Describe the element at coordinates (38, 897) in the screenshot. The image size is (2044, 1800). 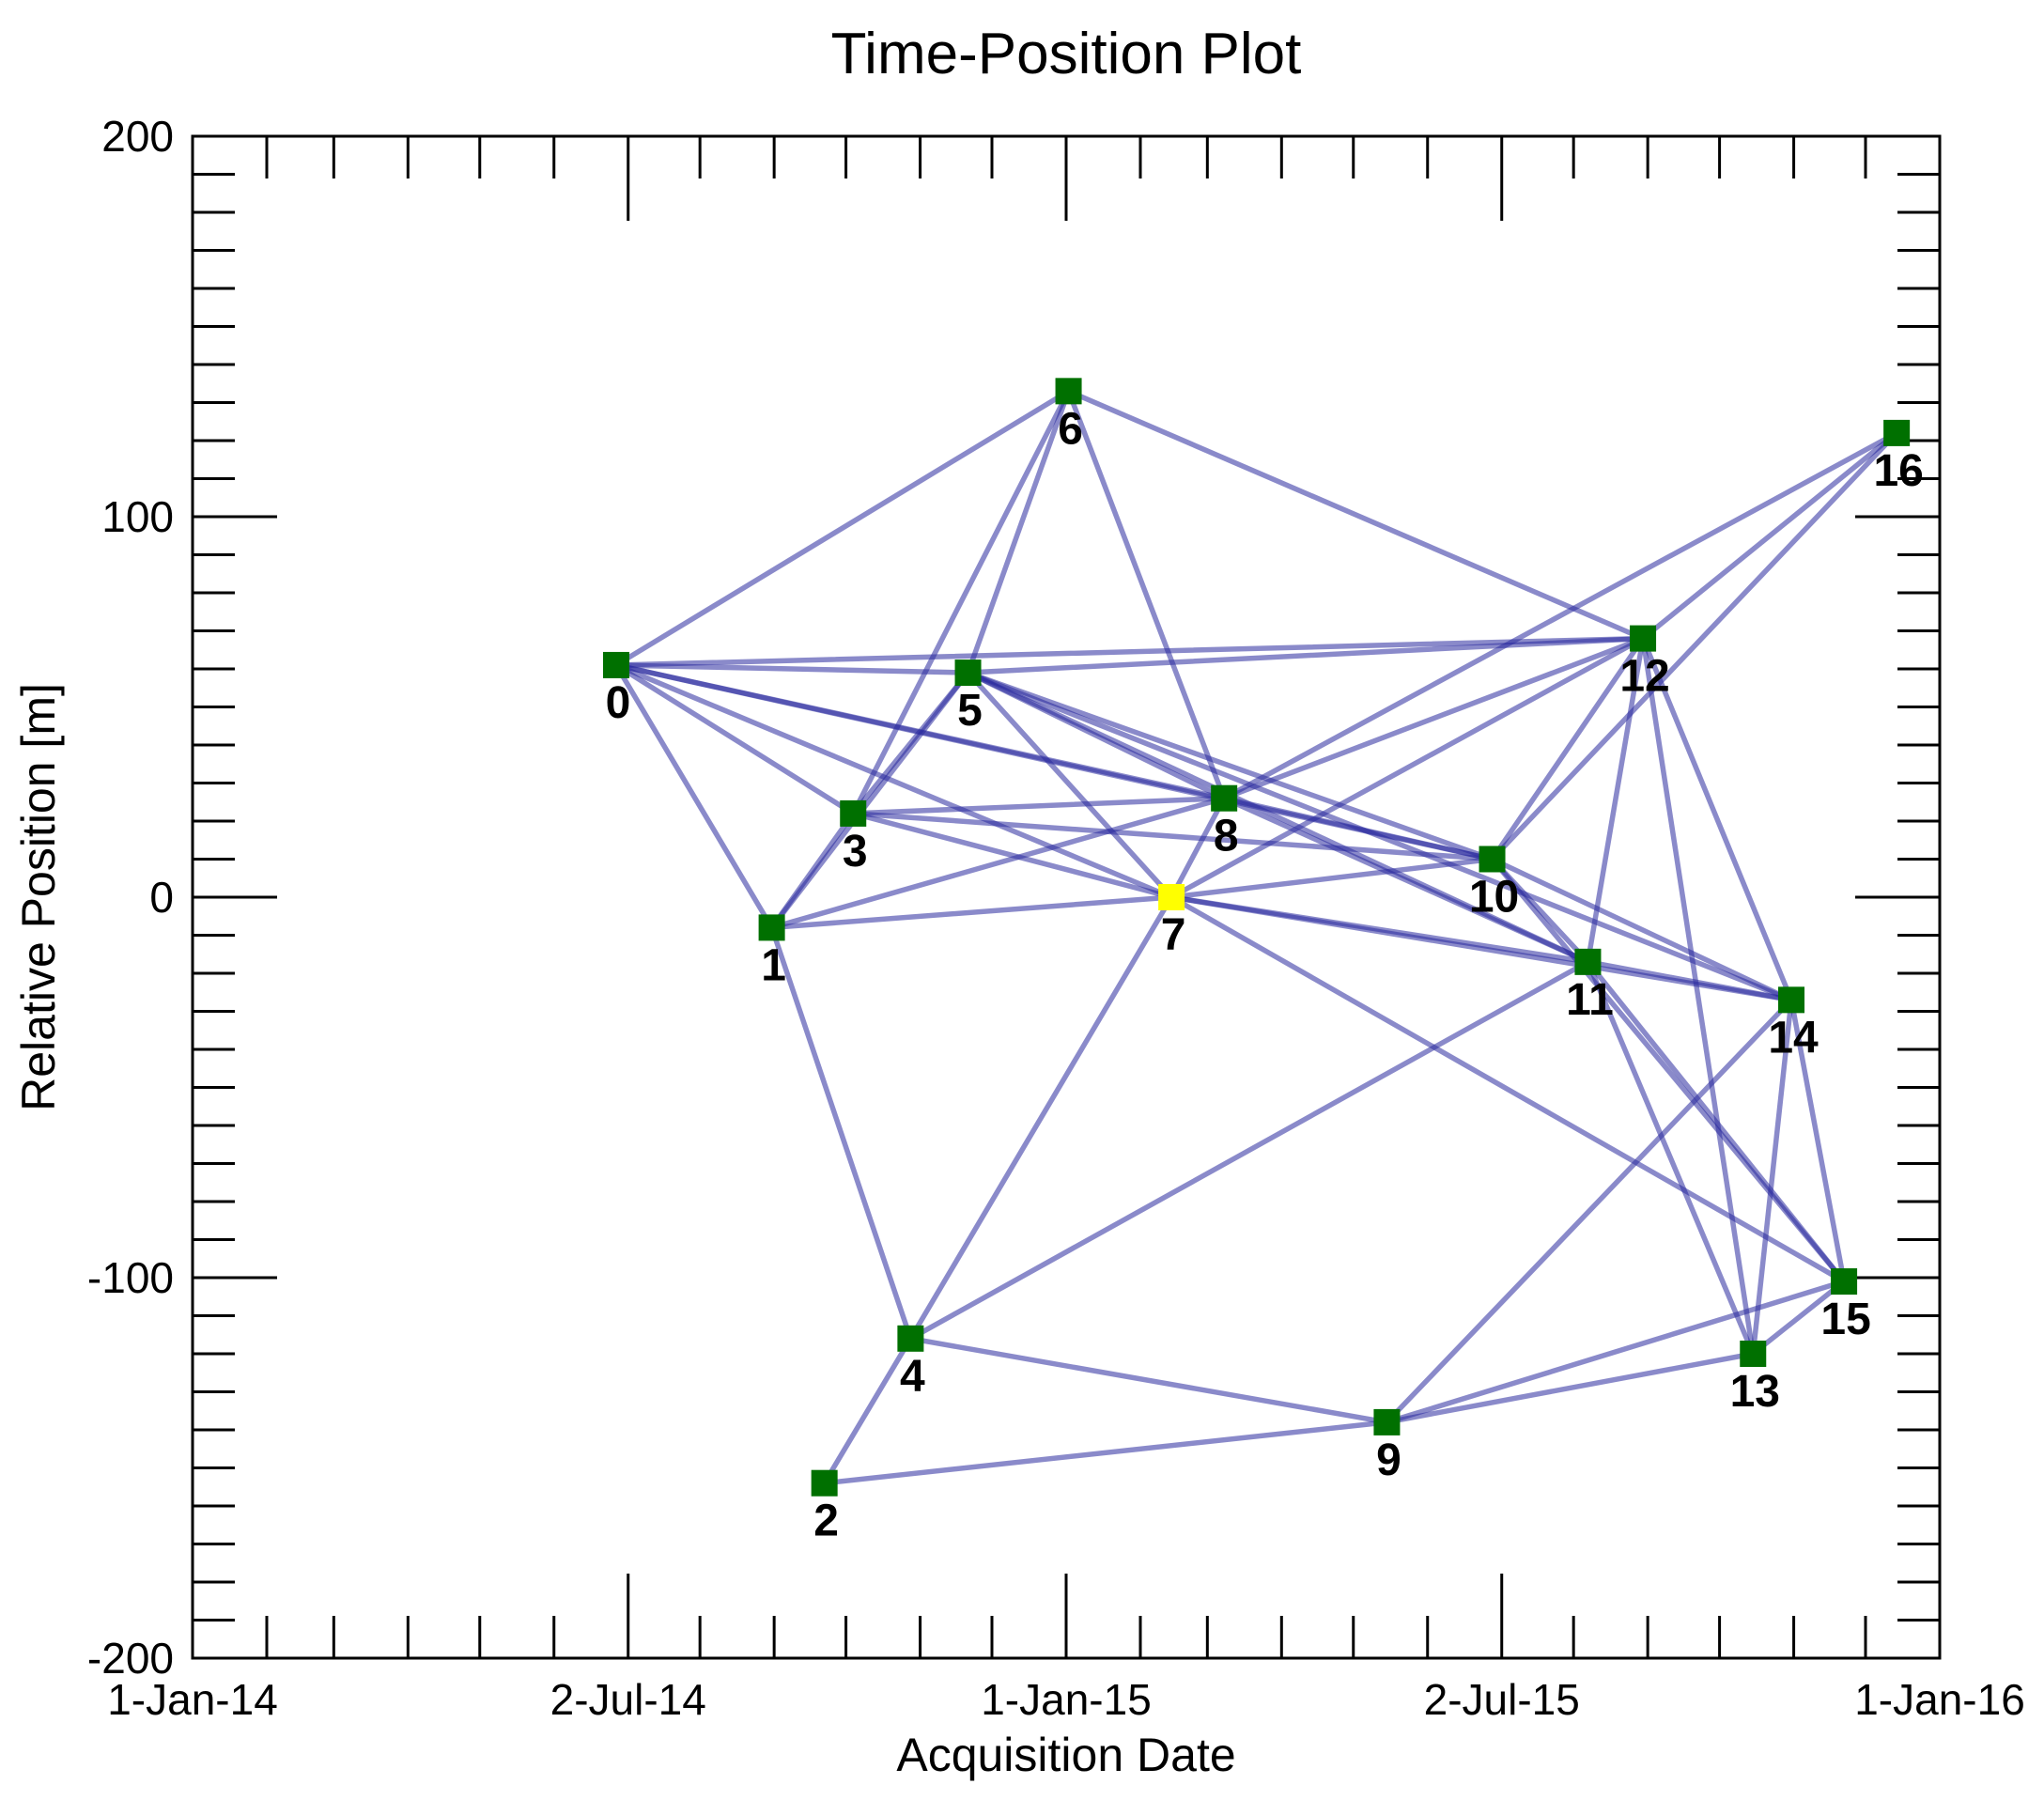
I see `y-axis-title: Relative Position [m]` at that location.